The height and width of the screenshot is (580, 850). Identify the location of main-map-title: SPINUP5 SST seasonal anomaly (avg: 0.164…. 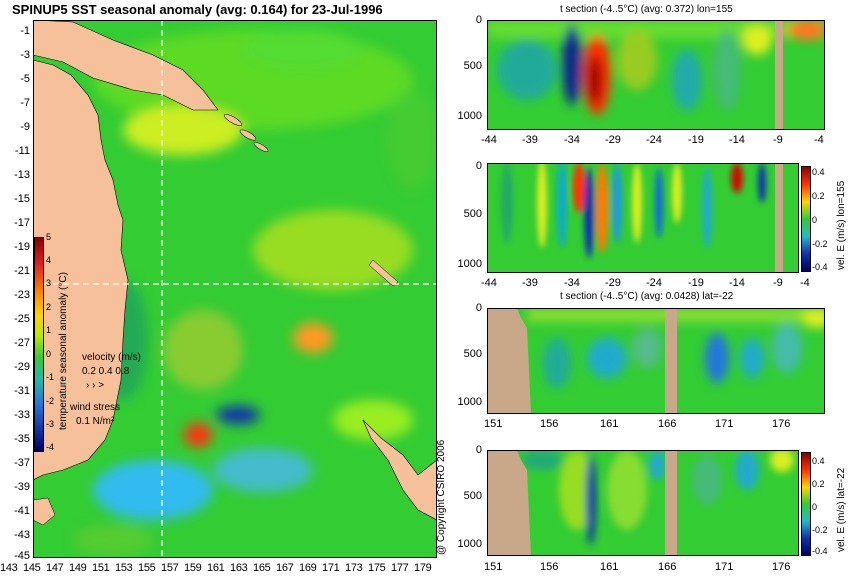
(197, 9).